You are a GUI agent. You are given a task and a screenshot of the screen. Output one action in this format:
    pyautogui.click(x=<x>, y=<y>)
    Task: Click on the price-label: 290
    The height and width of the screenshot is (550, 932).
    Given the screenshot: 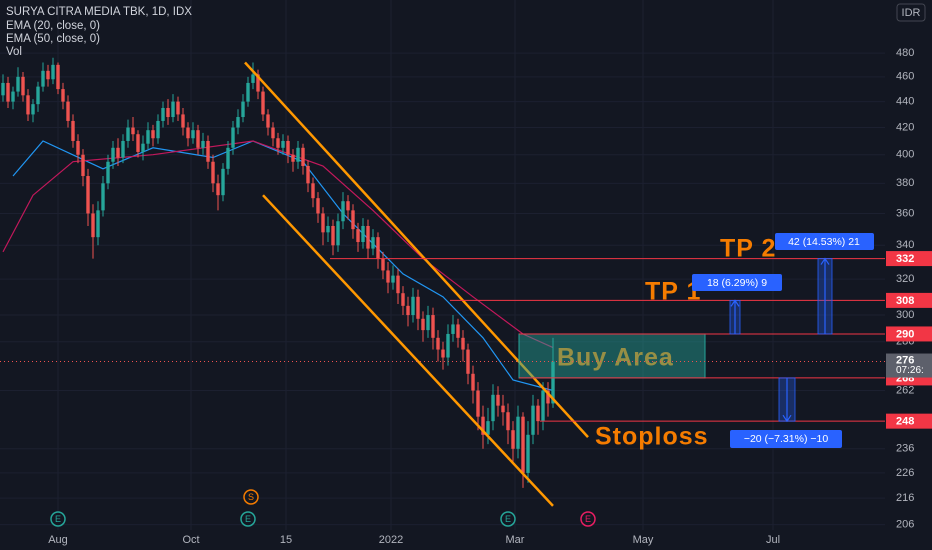 What is the action you would take?
    pyautogui.click(x=905, y=334)
    